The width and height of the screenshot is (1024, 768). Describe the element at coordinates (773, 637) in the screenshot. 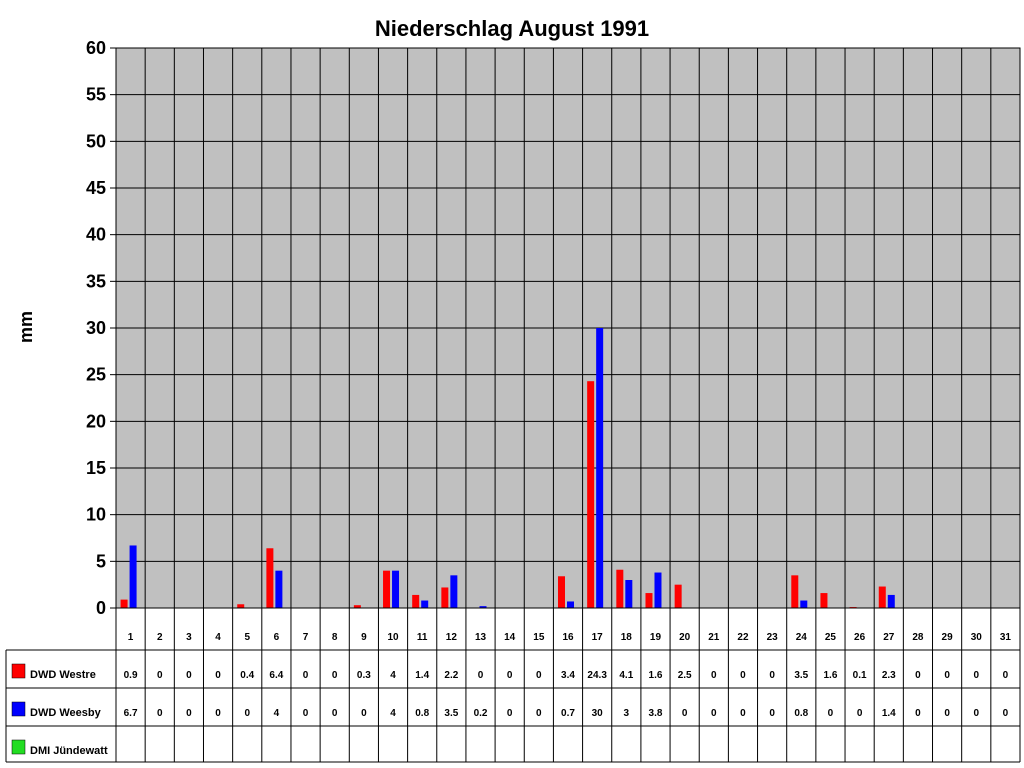

I see `x-tick-label: 23` at that location.